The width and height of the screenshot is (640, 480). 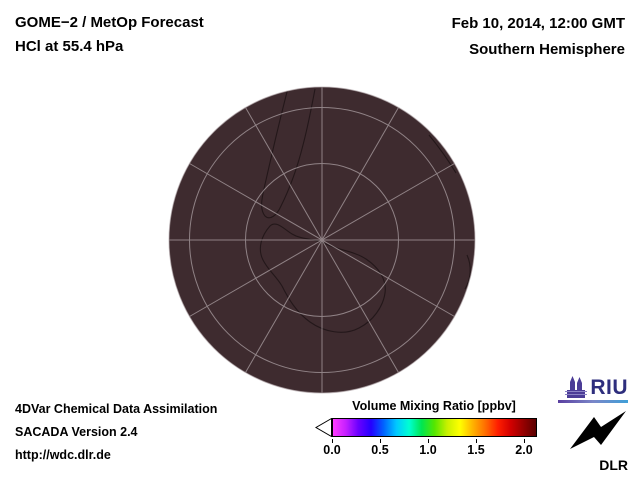 What do you see at coordinates (428, 450) in the screenshot?
I see `colorbar-tick-label: 1.0` at bounding box center [428, 450].